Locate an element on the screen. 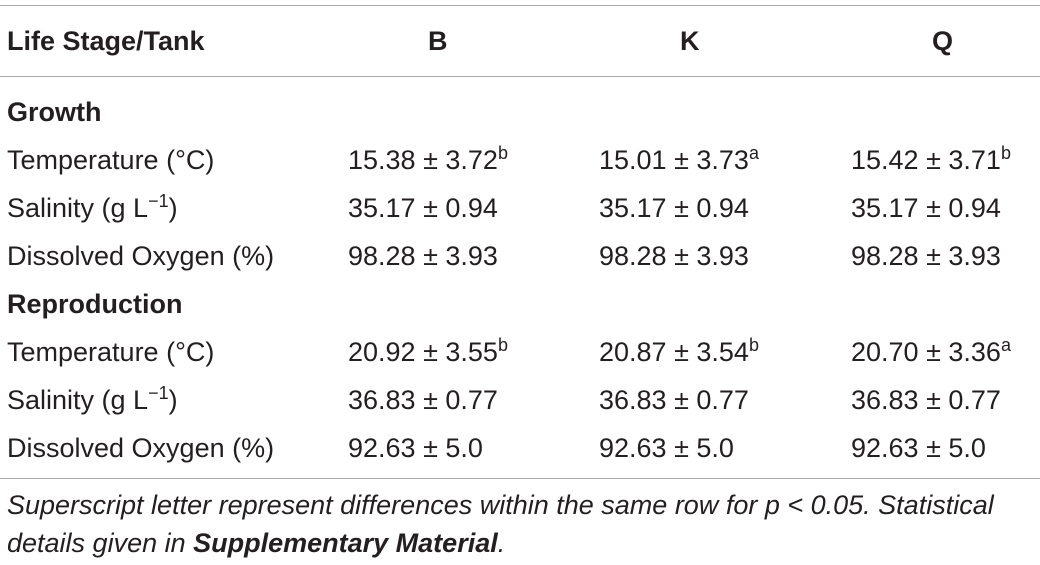 The height and width of the screenshot is (565, 1040). value-cell: 20.92 ± 3.55b is located at coordinates (428, 351).